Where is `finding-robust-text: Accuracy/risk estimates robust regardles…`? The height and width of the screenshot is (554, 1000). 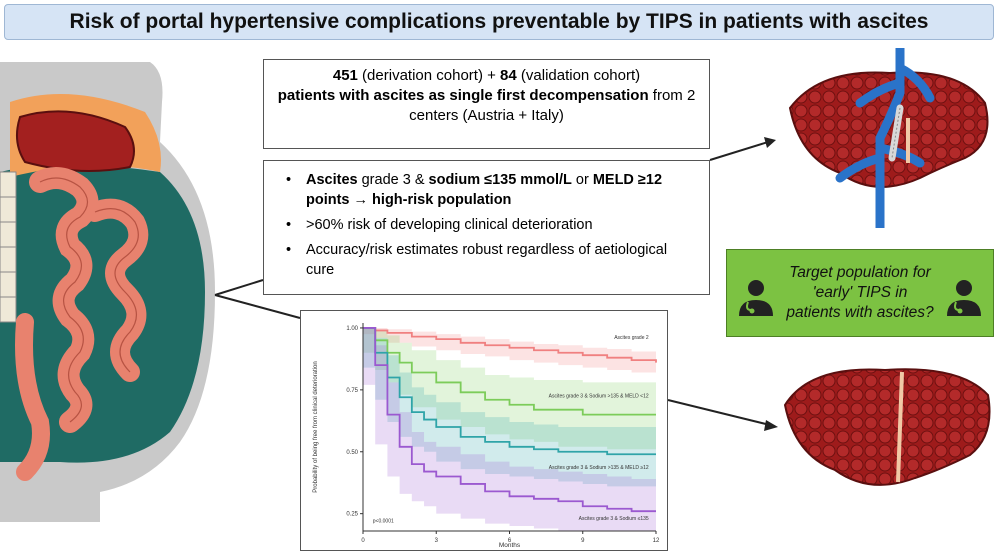 finding-robust-text: Accuracy/risk estimates robust regardles… is located at coordinates (487, 260).